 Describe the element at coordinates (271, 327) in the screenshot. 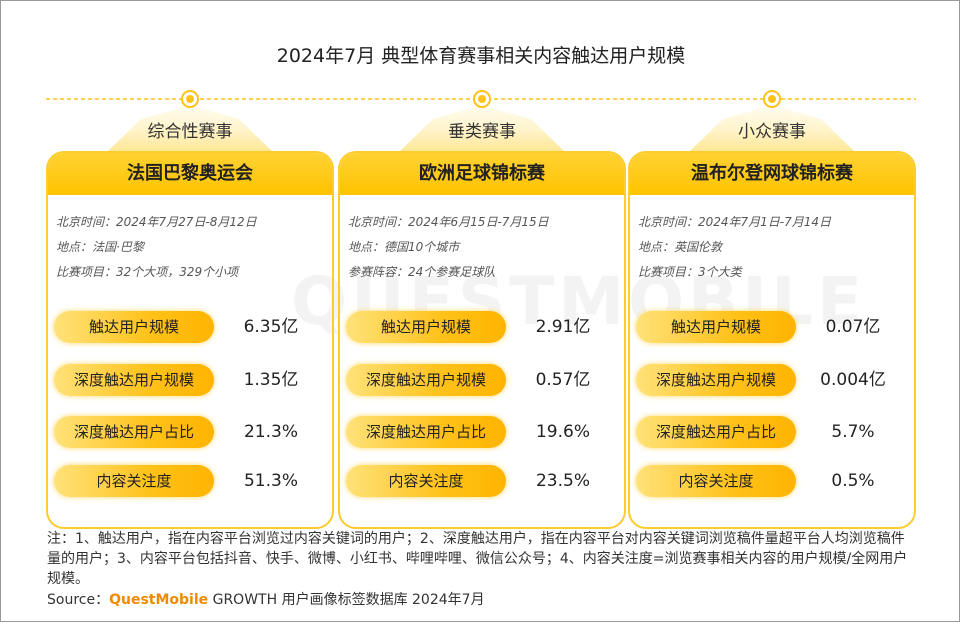

I see `metric-value: 6.35亿` at that location.